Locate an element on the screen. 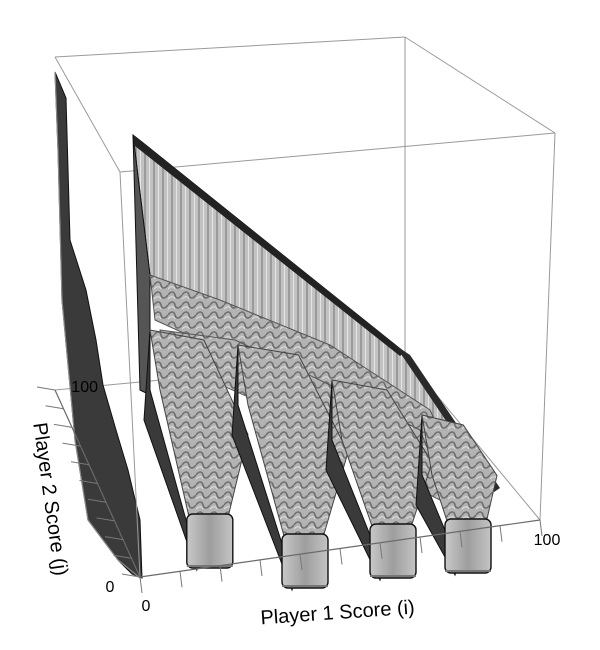 The image size is (600, 650). left-wall-highlight is located at coordinates (97, 325).